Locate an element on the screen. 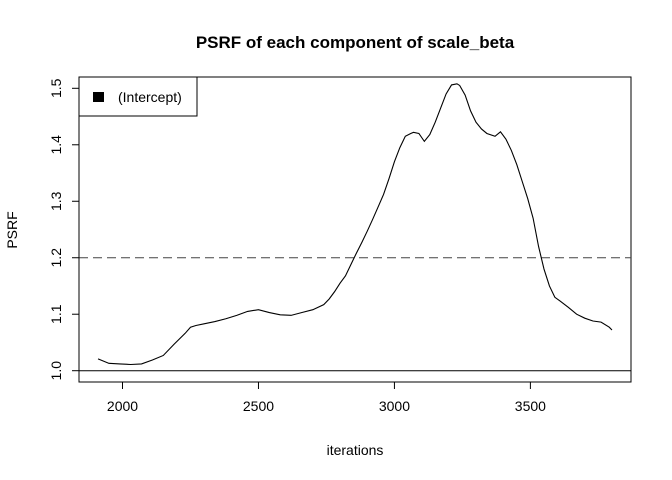  y-tick-label: 1.0 is located at coordinates (56, 371).